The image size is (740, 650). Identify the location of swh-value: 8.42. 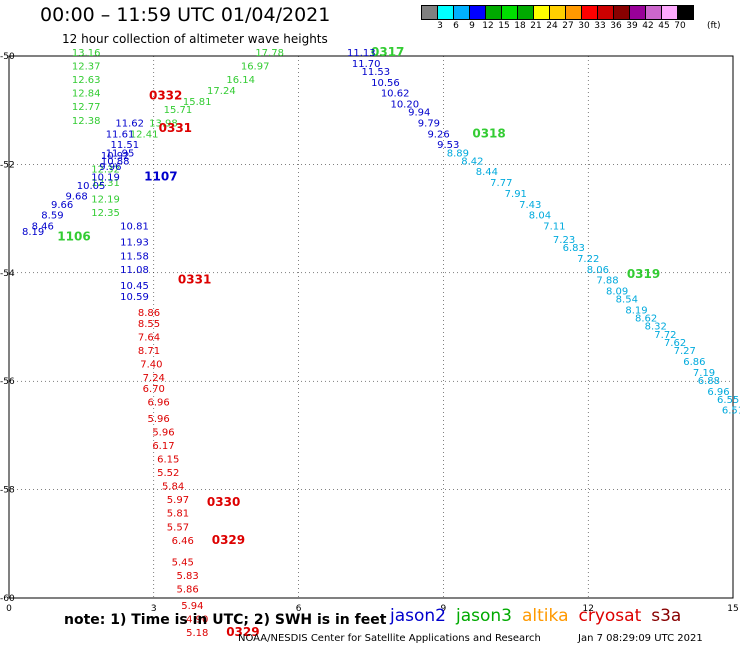
(472, 161).